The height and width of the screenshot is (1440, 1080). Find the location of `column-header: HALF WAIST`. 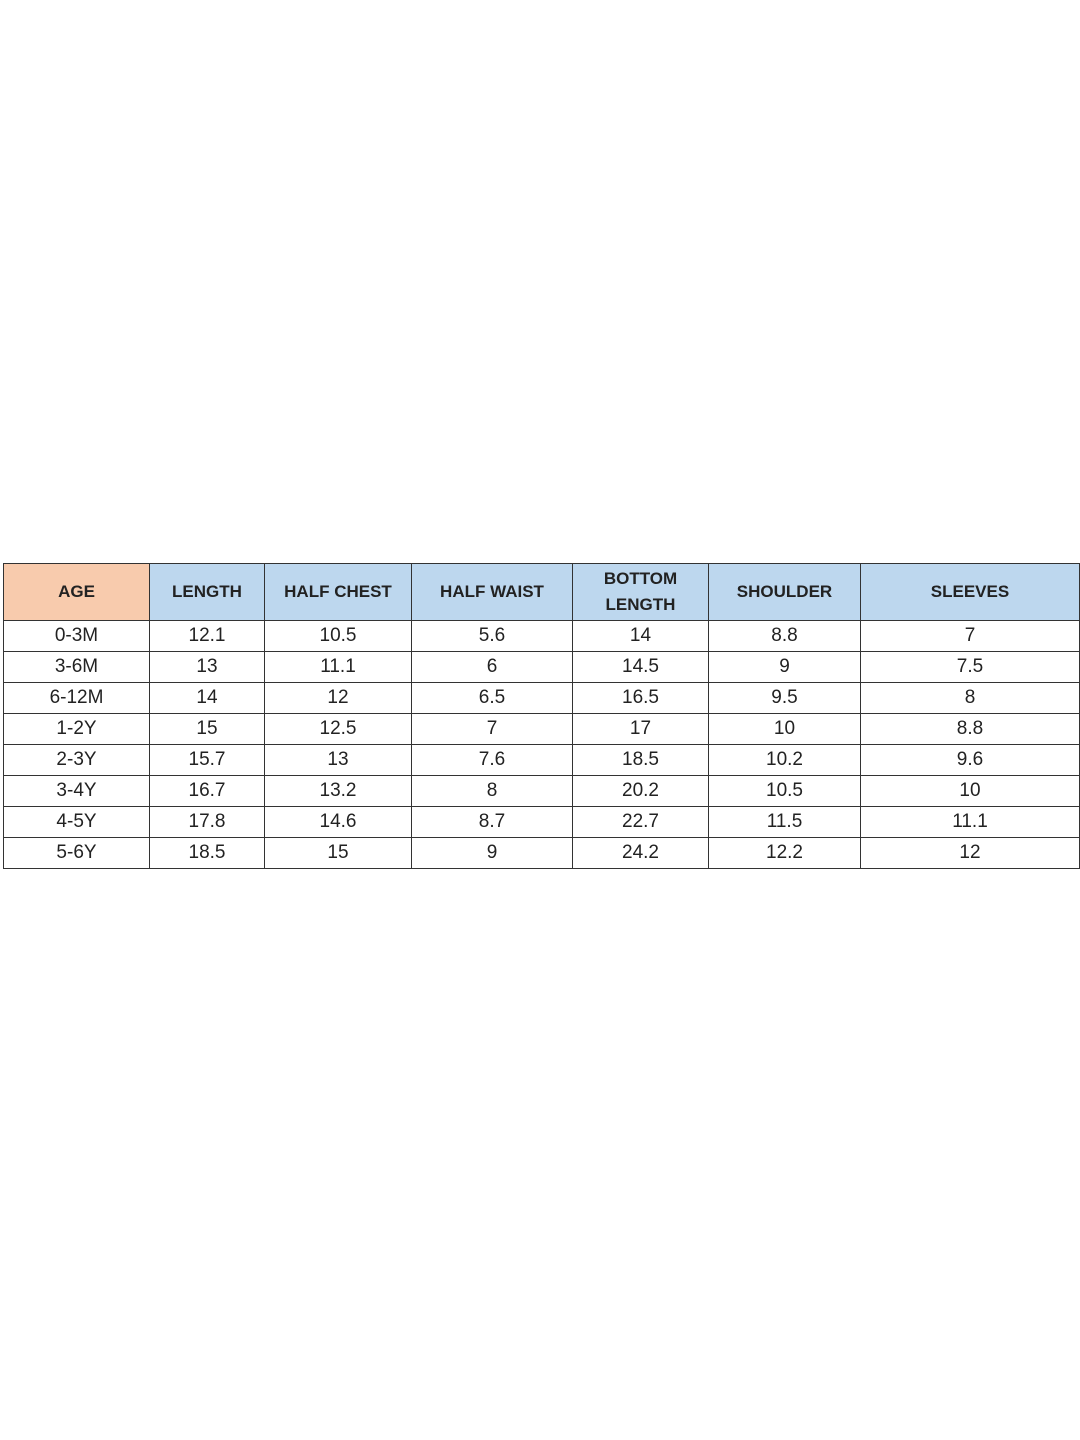

column-header: HALF WAIST is located at coordinates (492, 592).